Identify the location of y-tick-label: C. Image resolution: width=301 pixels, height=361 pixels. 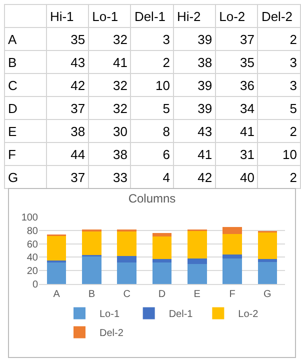
(25, 85).